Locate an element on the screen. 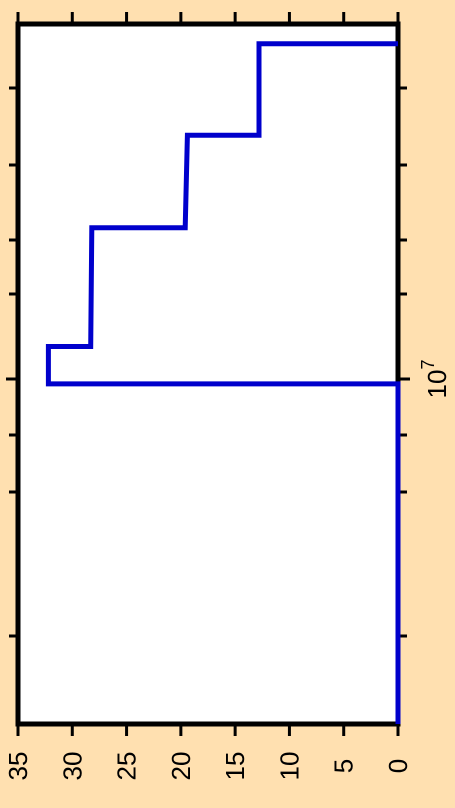 The image size is (455, 808). y-tick-label: 10 is located at coordinates (289, 766).